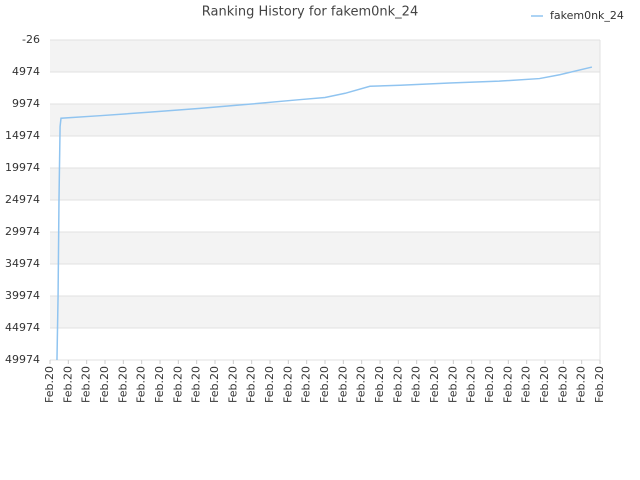 The image size is (640, 480). I want to click on y-tick-label: 19974, so click(22, 167).